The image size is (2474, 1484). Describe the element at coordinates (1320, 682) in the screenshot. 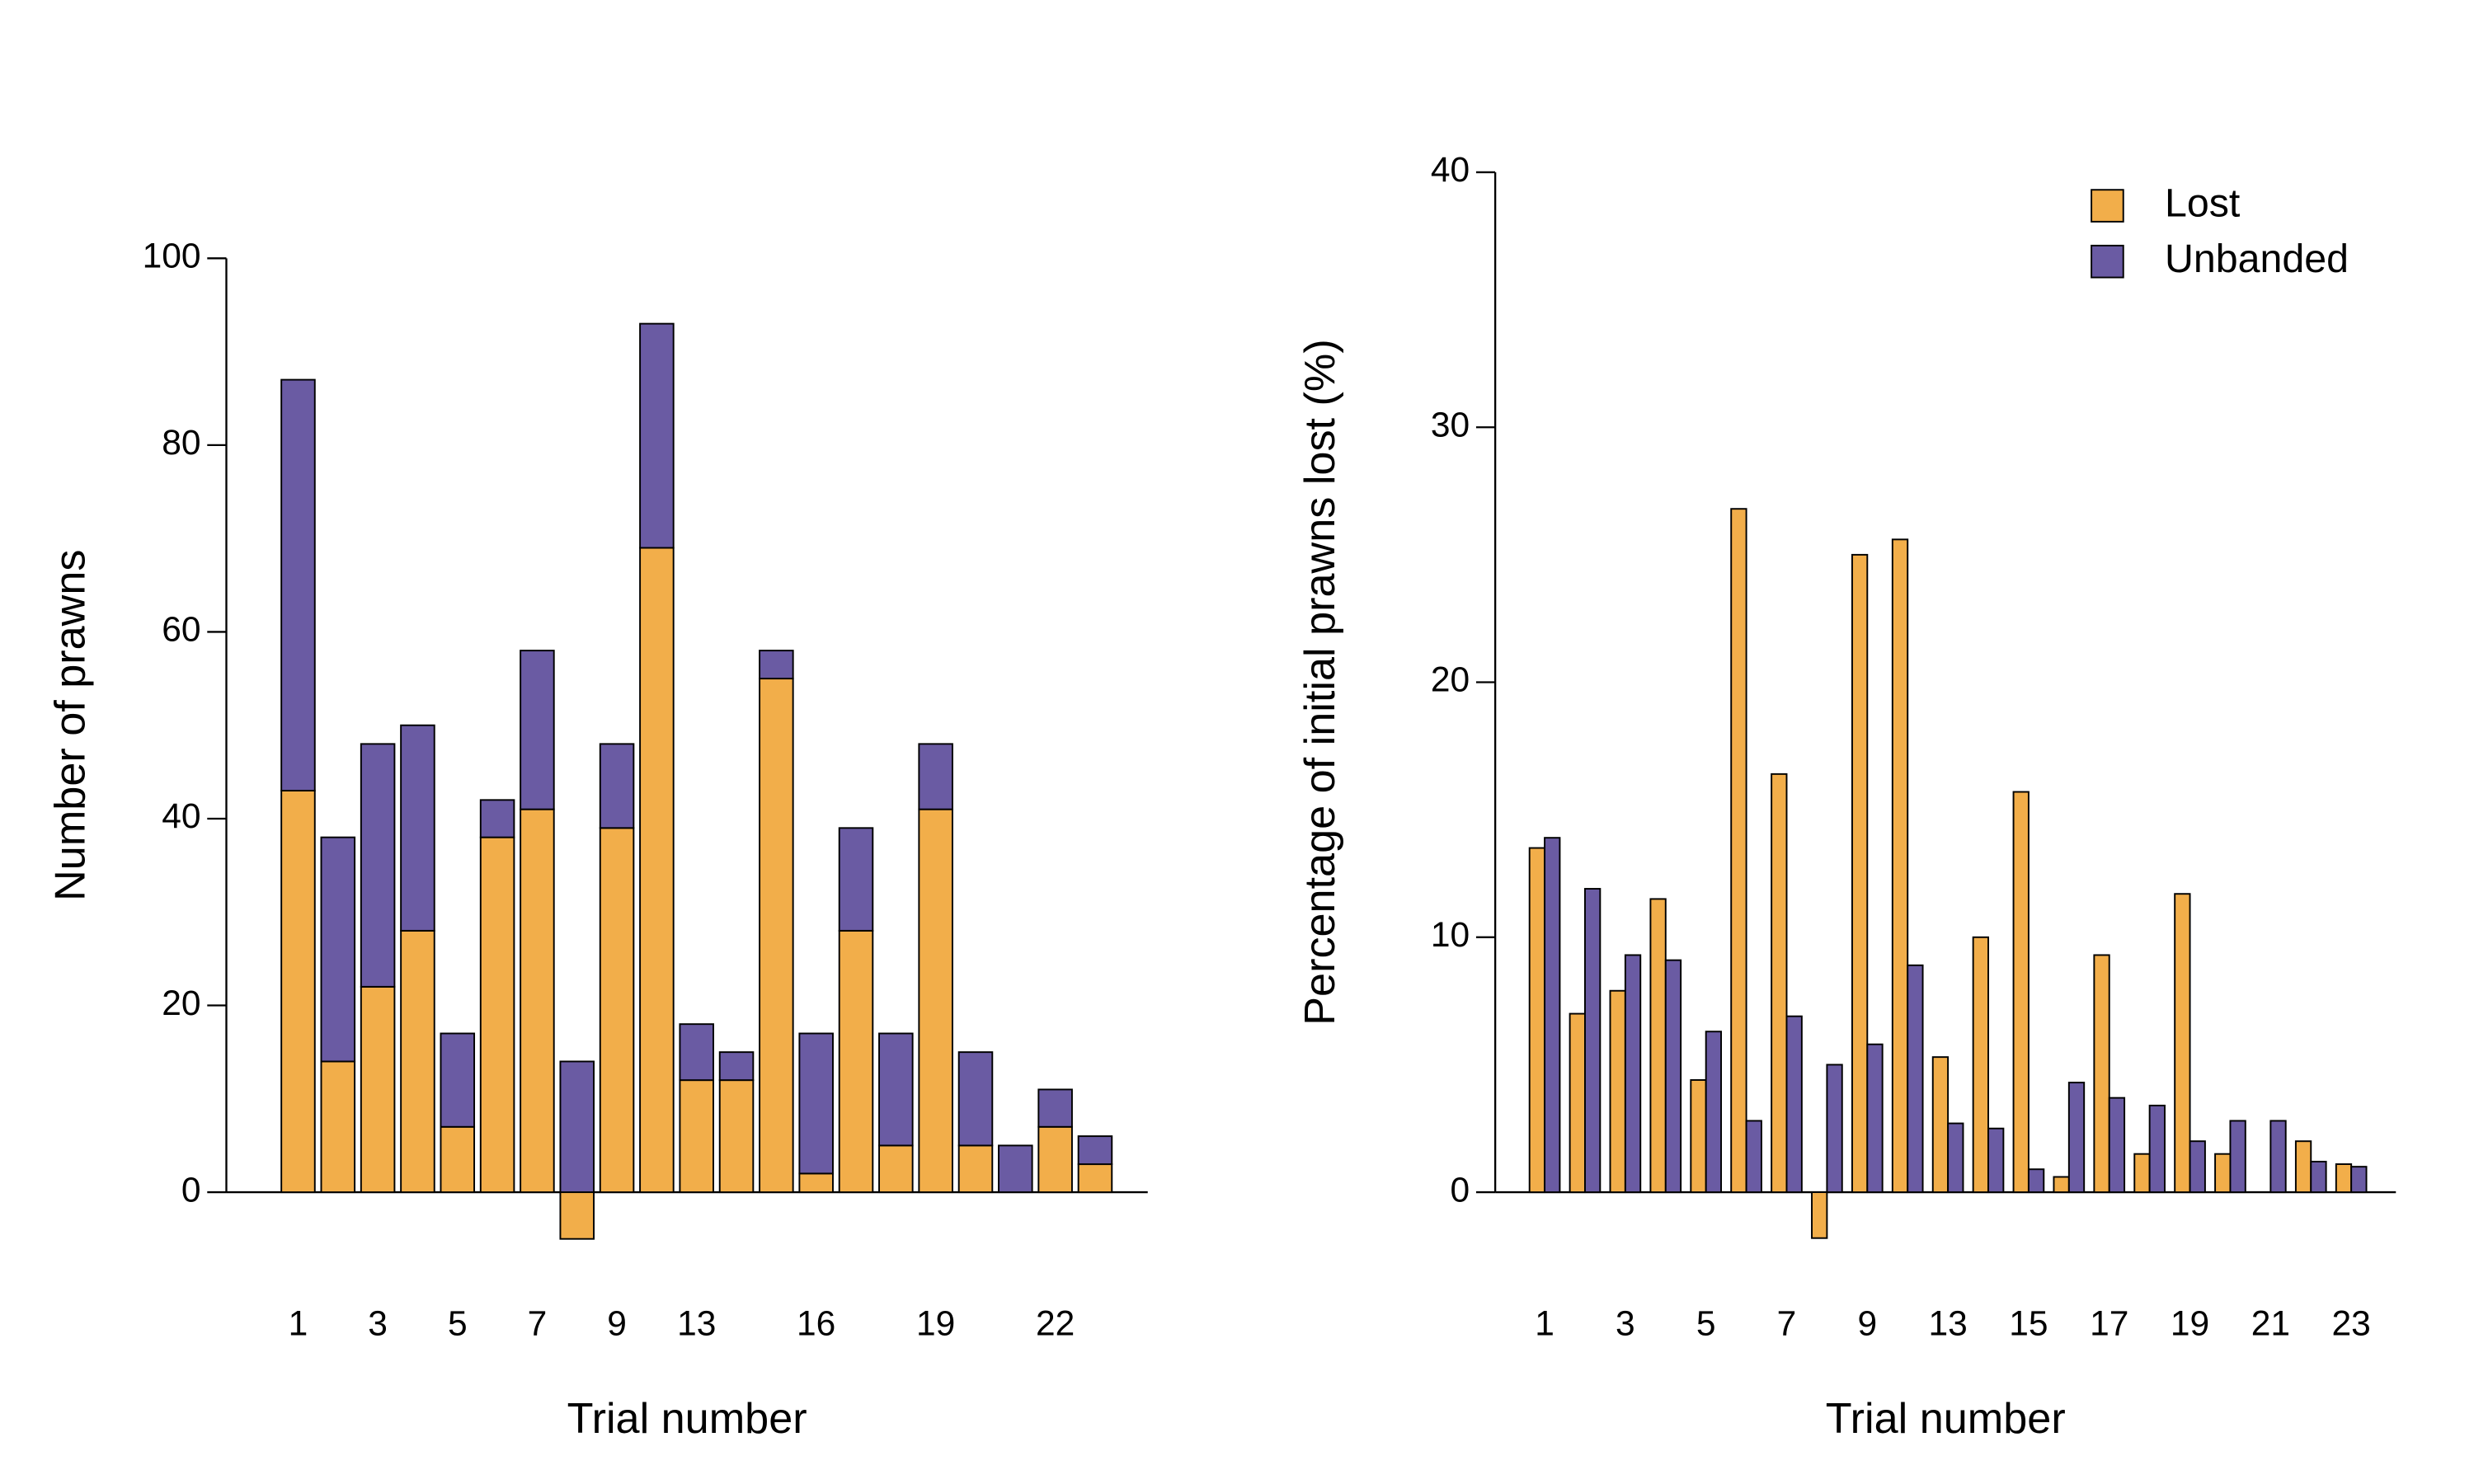

I see `y-axis-title: Percentage of initial prawns lost (%)` at that location.